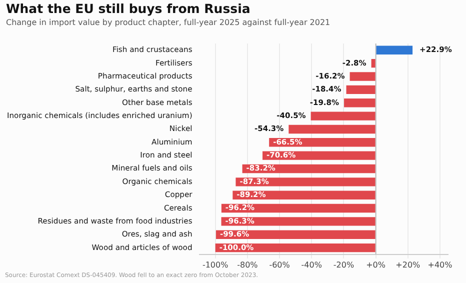 The image size is (466, 283). What do you see at coordinates (376, 265) in the screenshot?
I see `x-tick-label: +0%` at bounding box center [376, 265].